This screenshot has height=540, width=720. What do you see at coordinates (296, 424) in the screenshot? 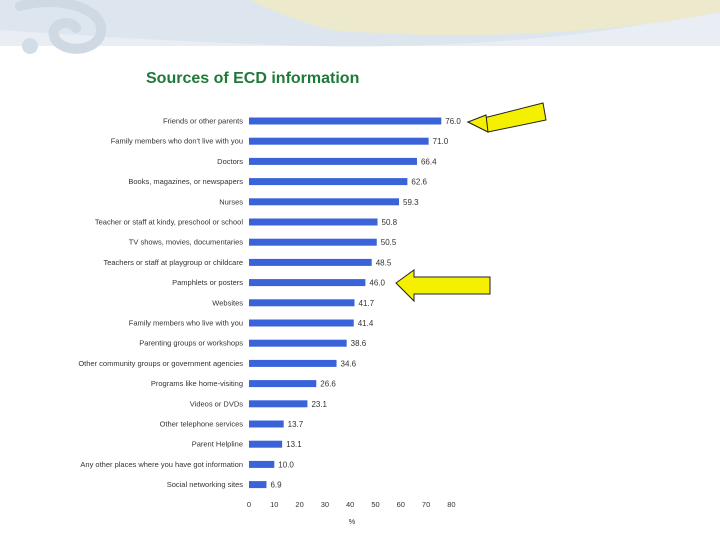
I see `value-label: 13.7` at bounding box center [296, 424].